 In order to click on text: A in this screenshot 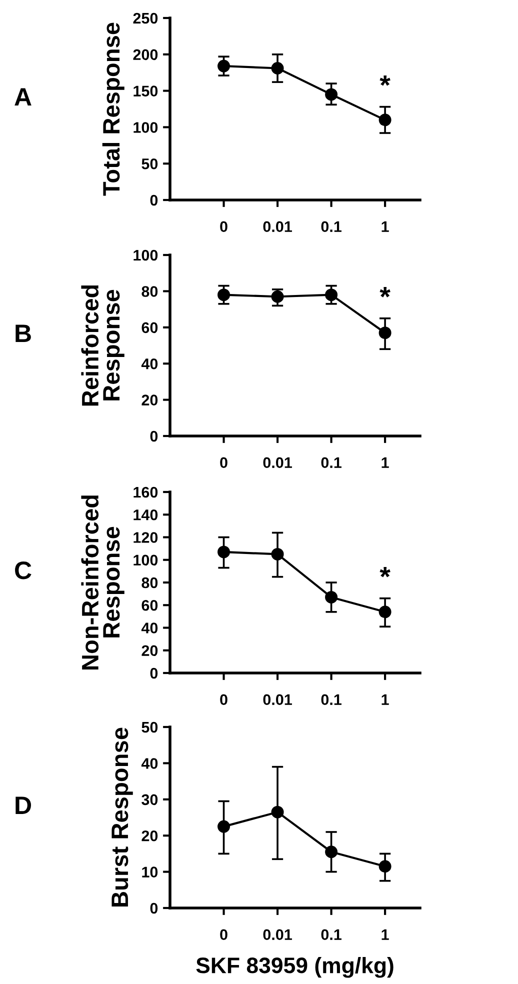, I will do `click(23, 97)`.